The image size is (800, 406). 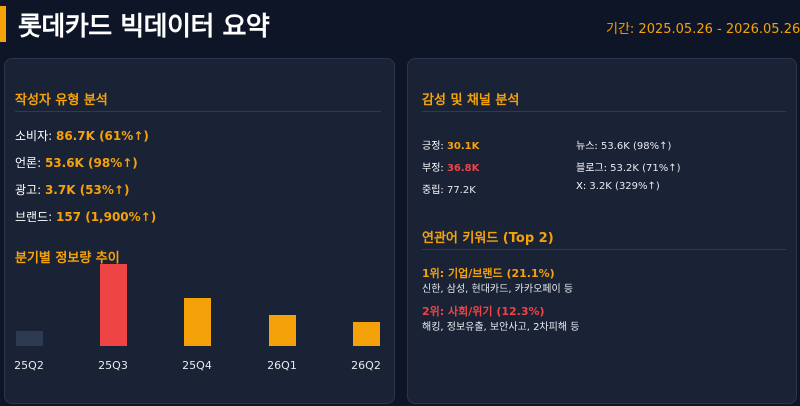 I want to click on author-row-value: 157 (1,900%↑), so click(x=106, y=217).